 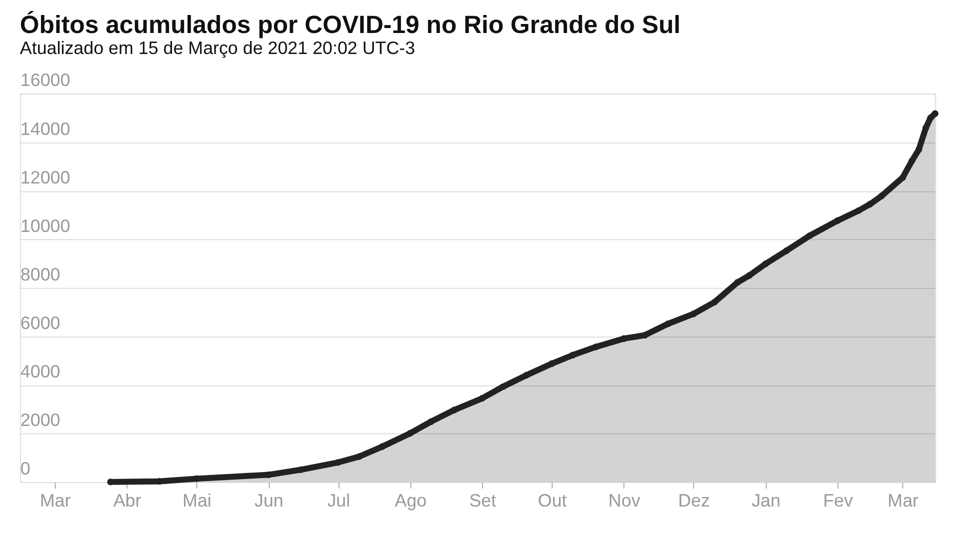 I want to click on x-tick-label: Jul, so click(x=338, y=500).